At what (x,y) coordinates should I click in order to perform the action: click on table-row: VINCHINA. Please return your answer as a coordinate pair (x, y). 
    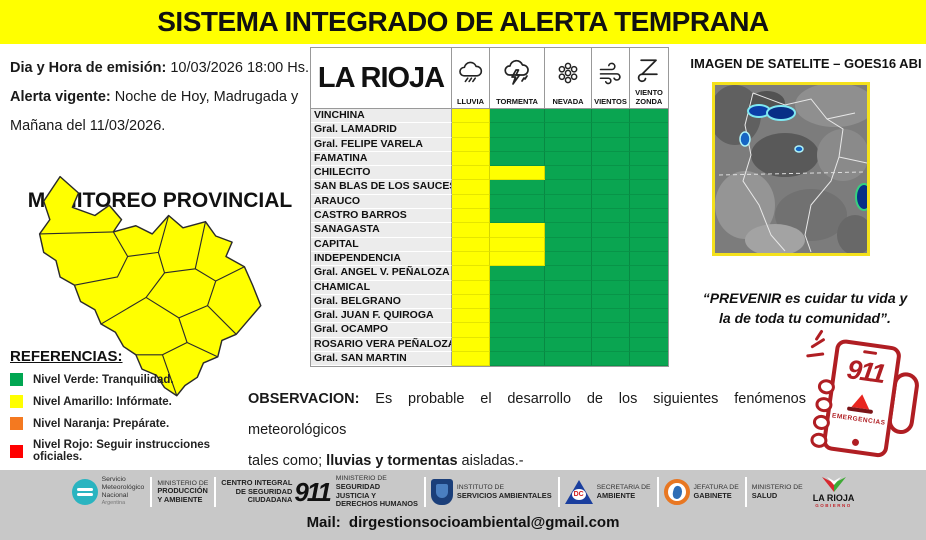
    Looking at the image, I should click on (489, 116).